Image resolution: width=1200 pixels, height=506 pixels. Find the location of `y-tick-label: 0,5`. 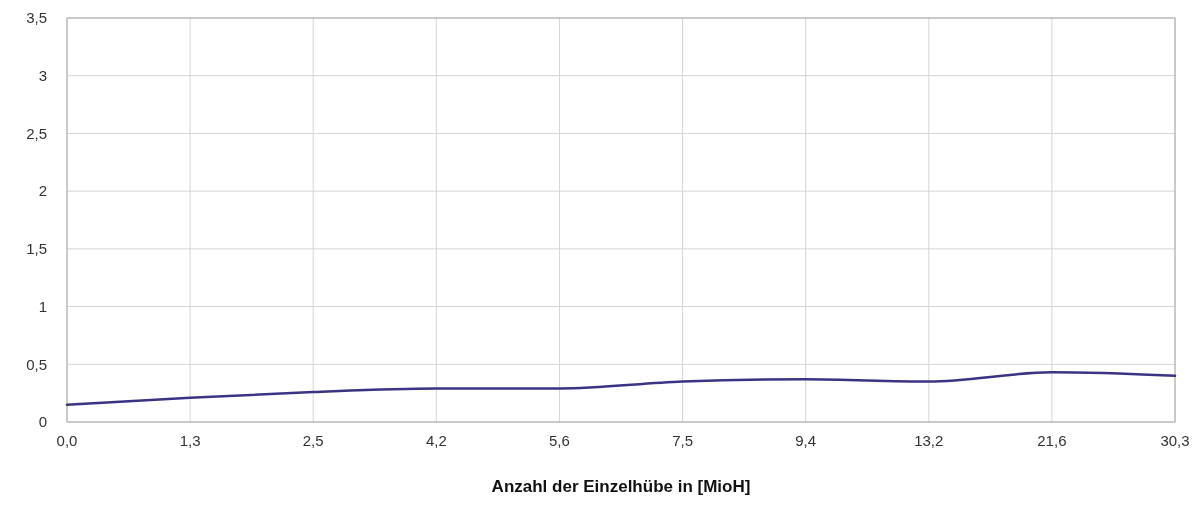

y-tick-label: 0,5 is located at coordinates (36, 364).